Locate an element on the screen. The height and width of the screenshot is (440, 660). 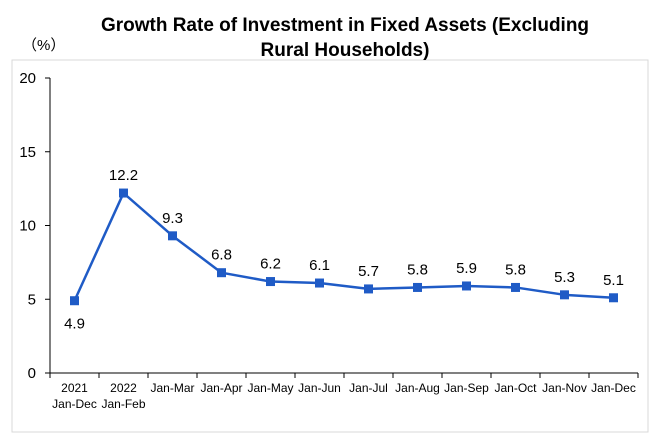
y-tick-label: 0 is located at coordinates (32, 373).